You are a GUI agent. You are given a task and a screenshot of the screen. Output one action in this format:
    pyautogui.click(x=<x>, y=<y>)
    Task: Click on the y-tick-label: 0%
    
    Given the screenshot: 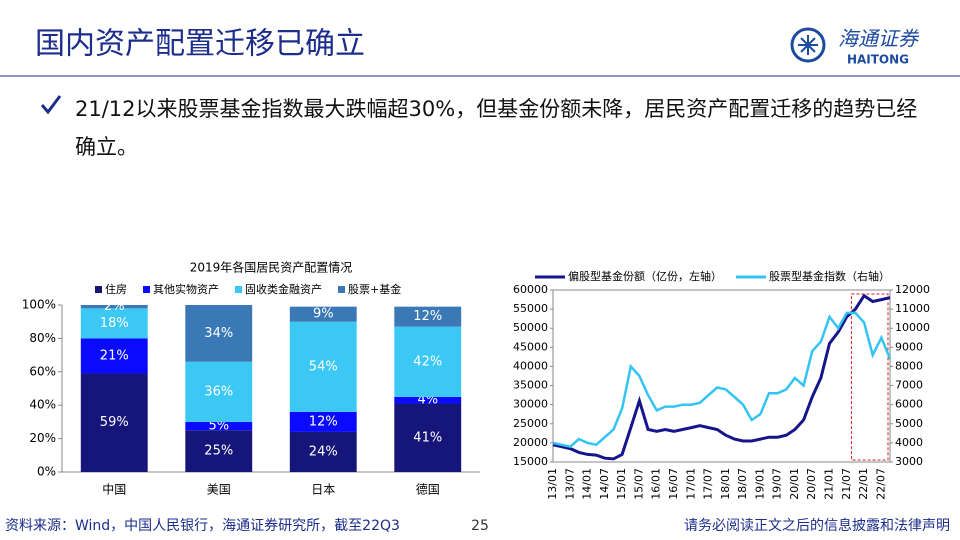 What is the action you would take?
    pyautogui.click(x=46, y=472)
    